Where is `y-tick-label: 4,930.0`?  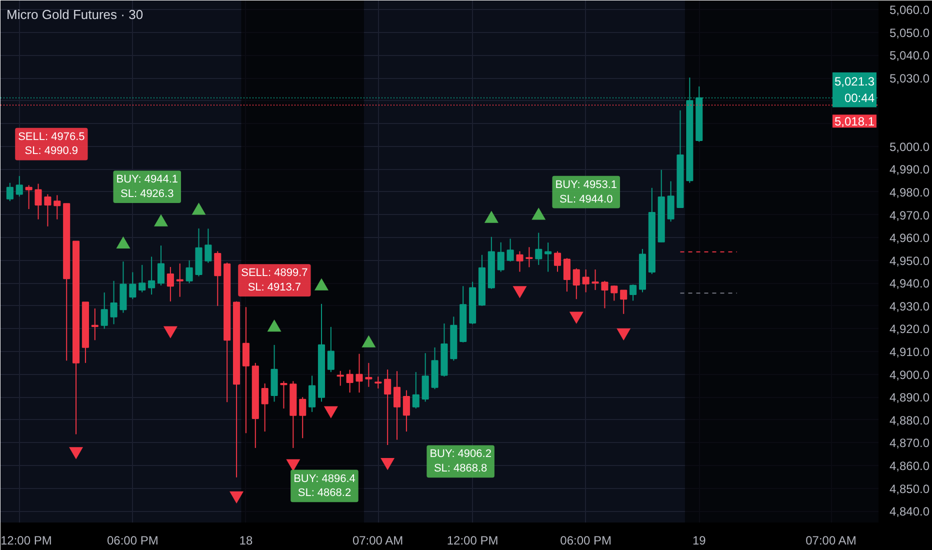
y-tick-label: 4,930.0 is located at coordinates (910, 306).